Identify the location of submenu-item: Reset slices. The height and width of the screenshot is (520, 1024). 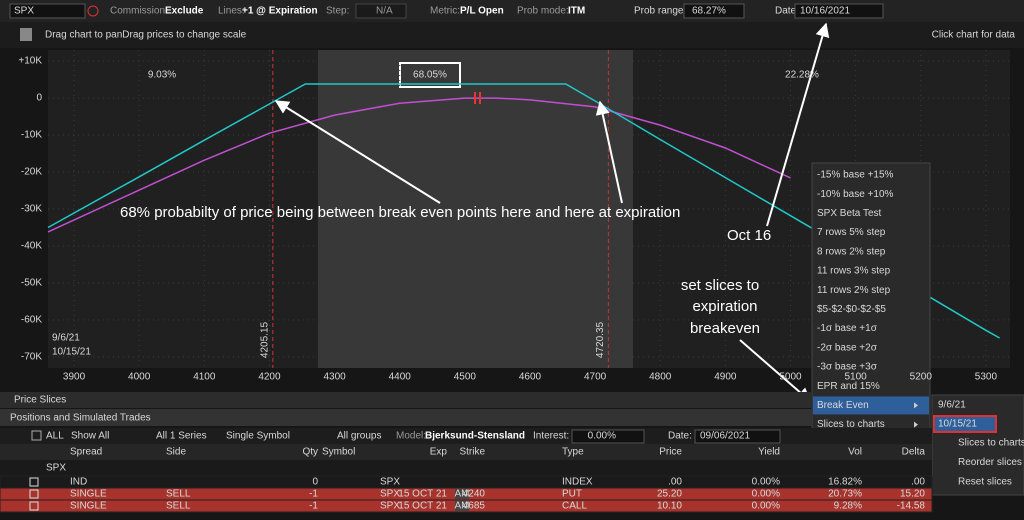
(985, 482).